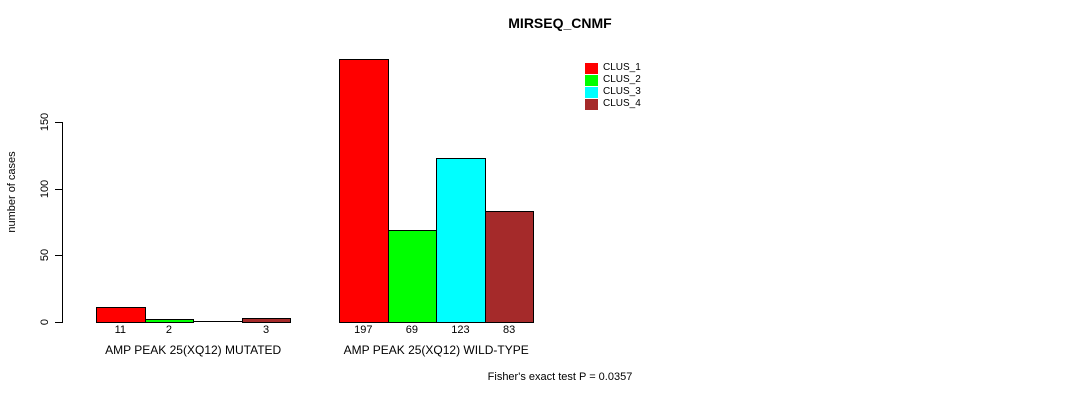  I want to click on bar-value-label: 11, so click(120, 330).